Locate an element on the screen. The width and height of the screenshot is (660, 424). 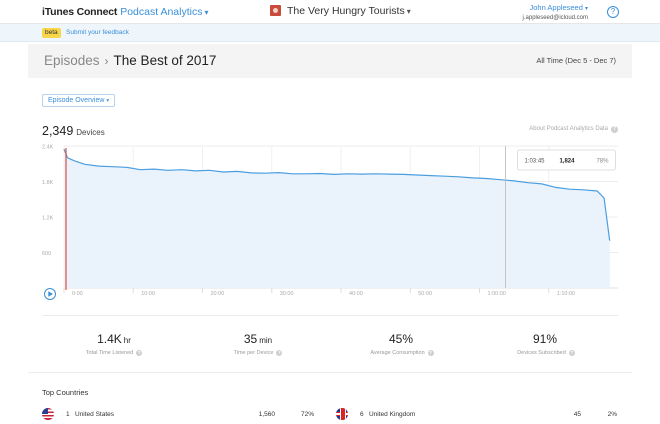
x-tick-label: 20:00 is located at coordinates (218, 294).